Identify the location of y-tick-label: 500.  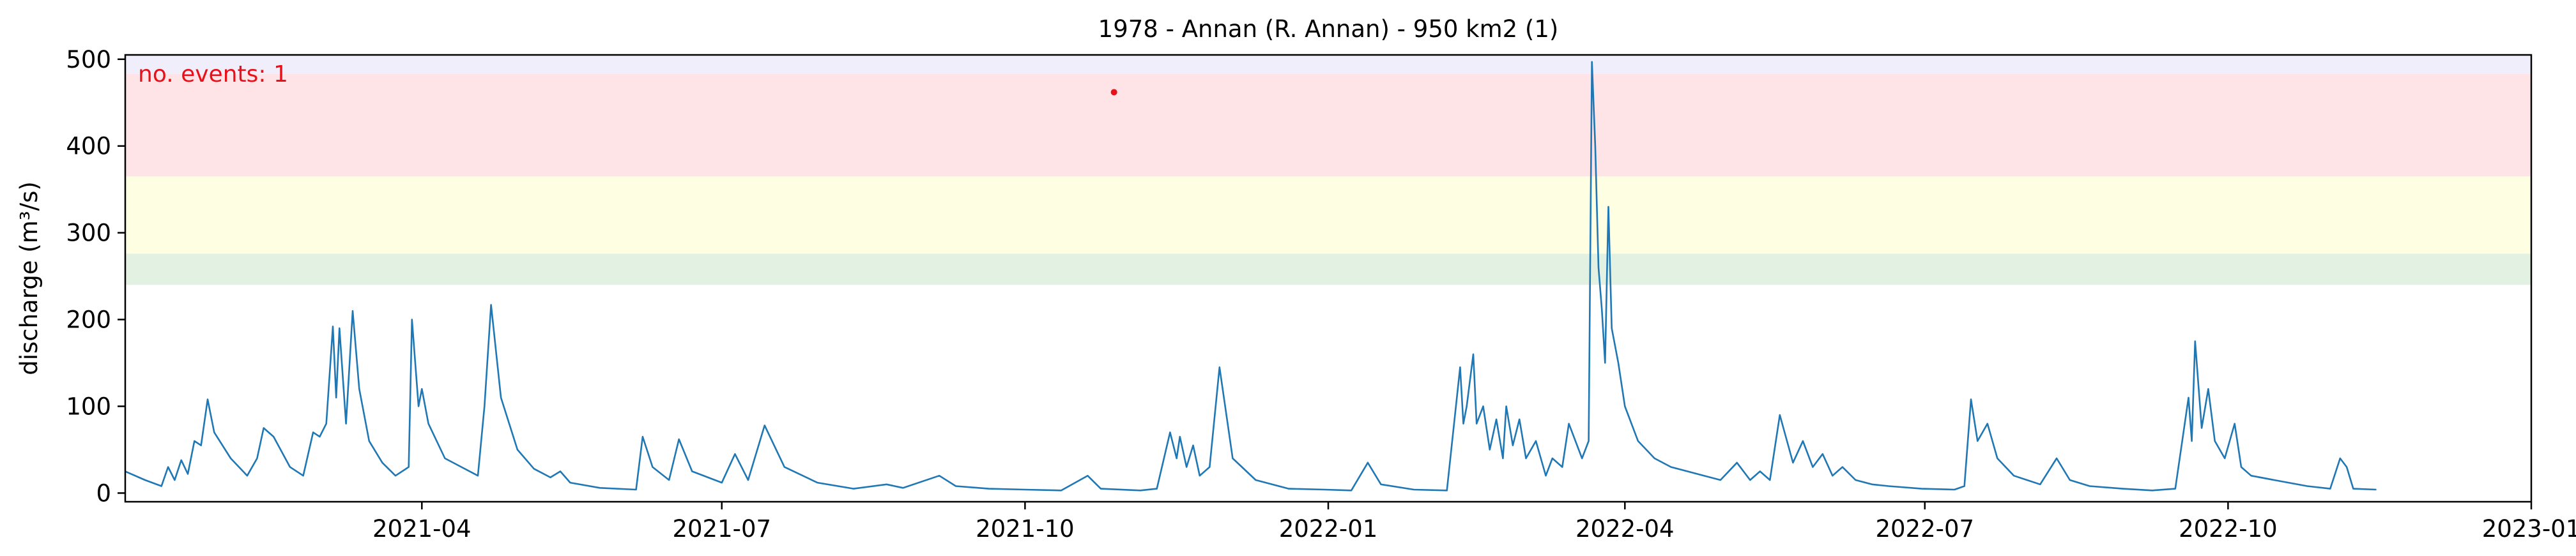
(88, 59).